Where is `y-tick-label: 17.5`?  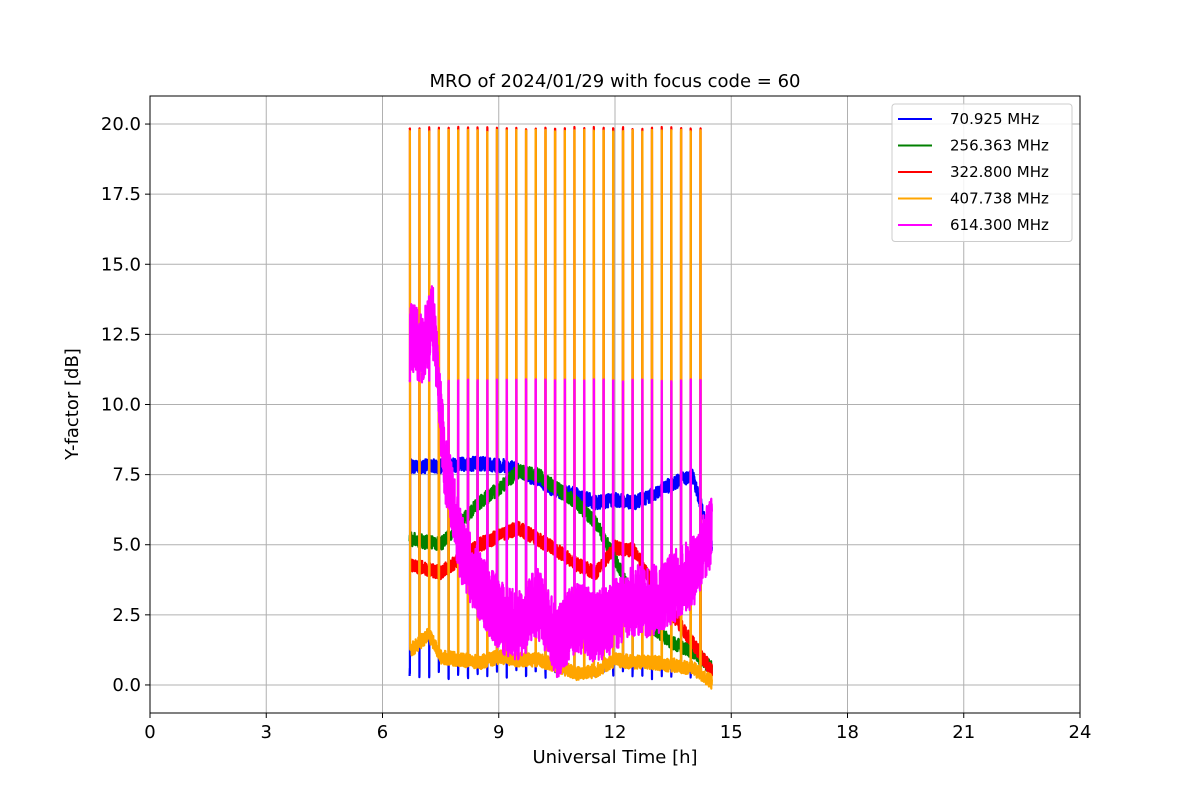
y-tick-label: 17.5 is located at coordinates (121, 194).